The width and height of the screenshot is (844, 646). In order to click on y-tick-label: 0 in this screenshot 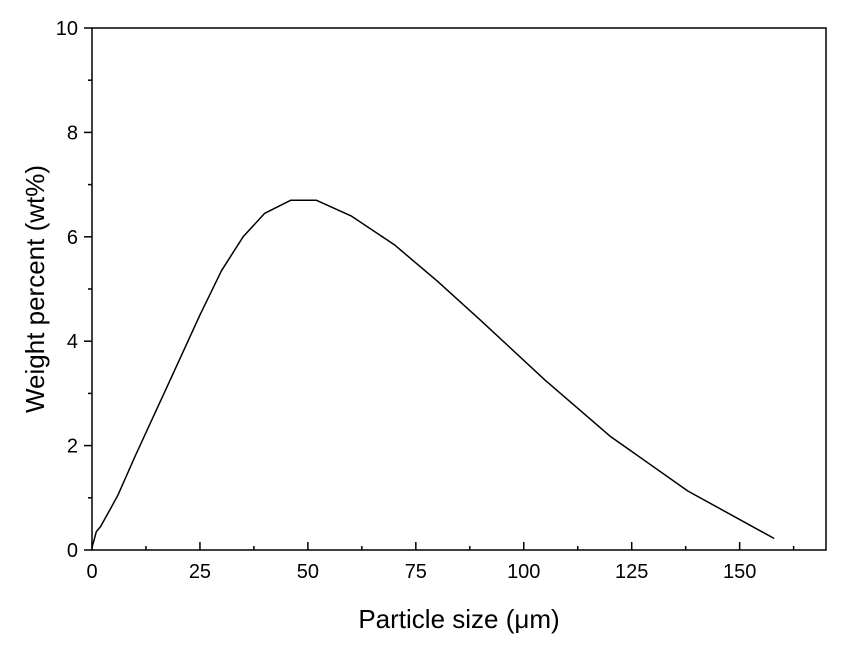, I will do `click(72, 551)`.